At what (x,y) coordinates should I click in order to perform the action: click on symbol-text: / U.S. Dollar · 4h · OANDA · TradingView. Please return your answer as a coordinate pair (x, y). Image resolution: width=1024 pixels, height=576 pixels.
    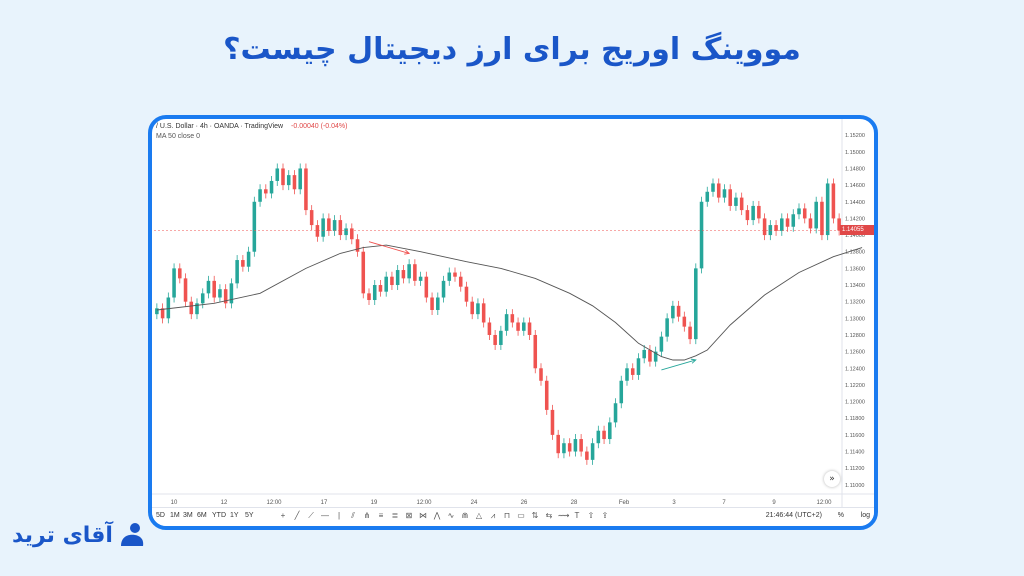
    Looking at the image, I should click on (220, 126).